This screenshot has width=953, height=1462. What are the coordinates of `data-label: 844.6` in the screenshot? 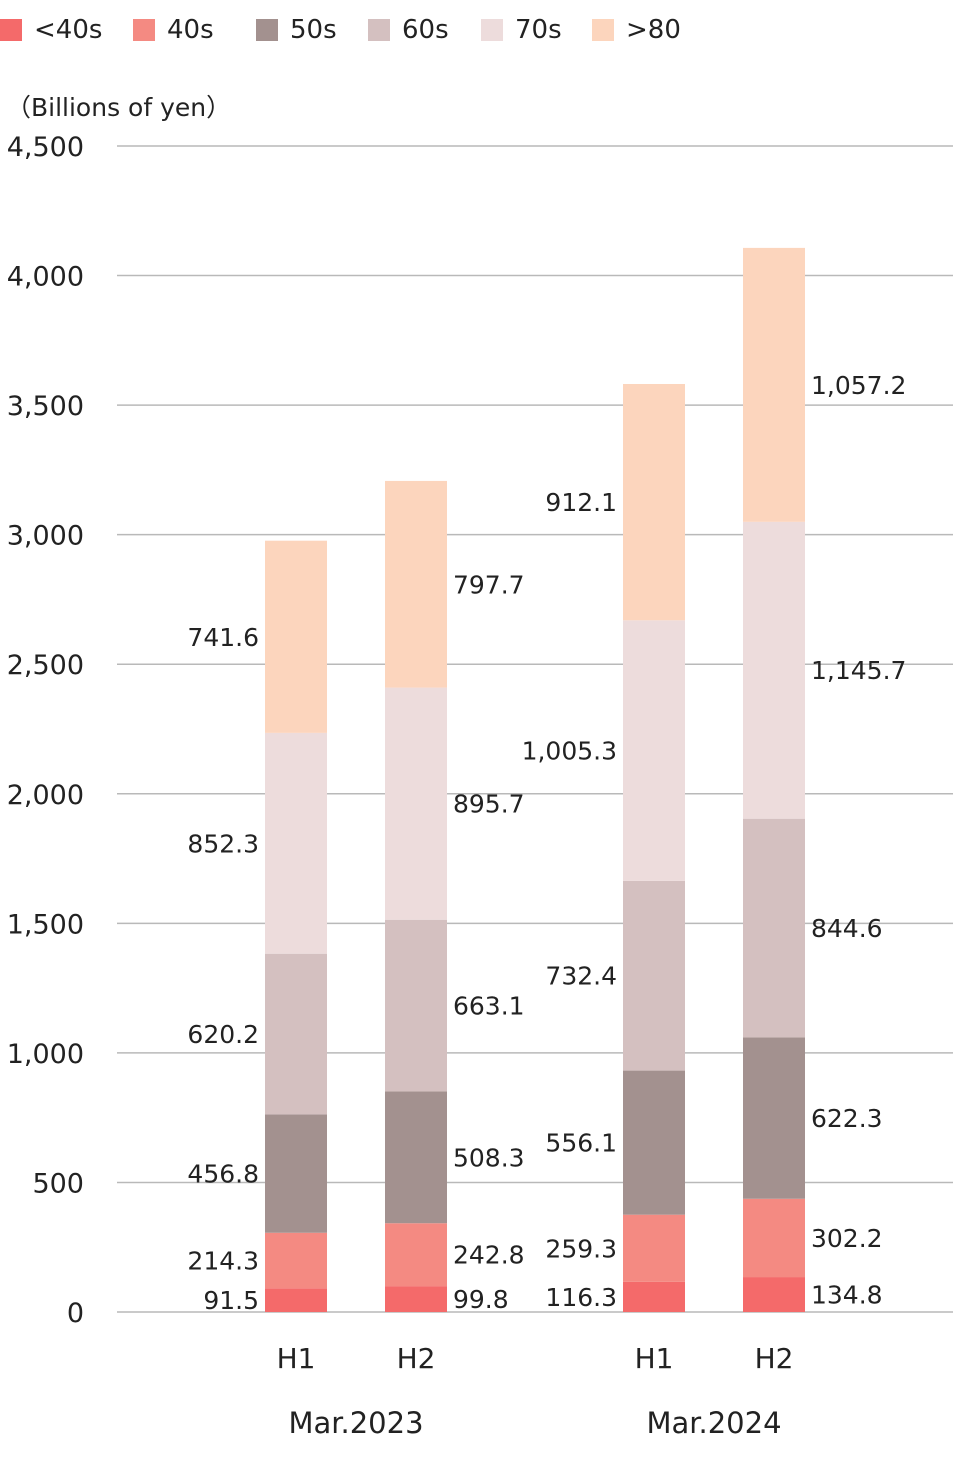 It's located at (847, 928).